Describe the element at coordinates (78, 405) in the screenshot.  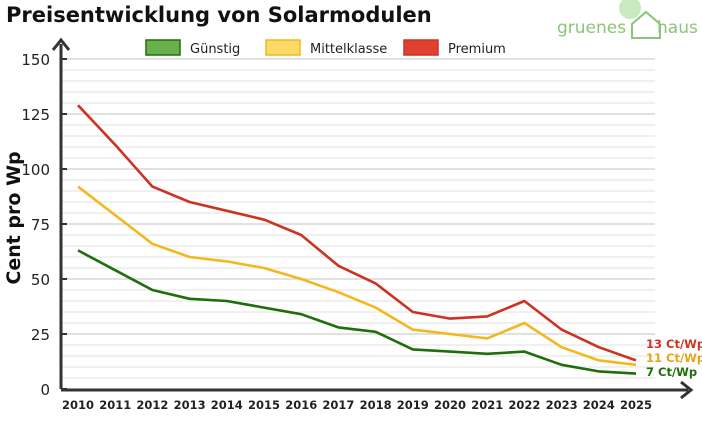
I see `x-tick-label: 2010` at that location.